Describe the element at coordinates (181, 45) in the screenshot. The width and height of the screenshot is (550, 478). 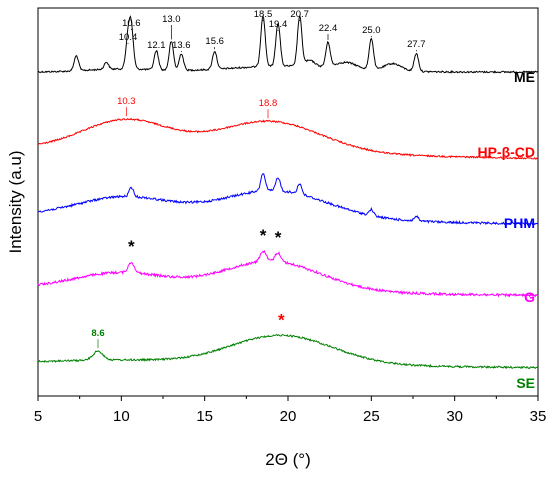
I see `peak-label: 13.6` at that location.